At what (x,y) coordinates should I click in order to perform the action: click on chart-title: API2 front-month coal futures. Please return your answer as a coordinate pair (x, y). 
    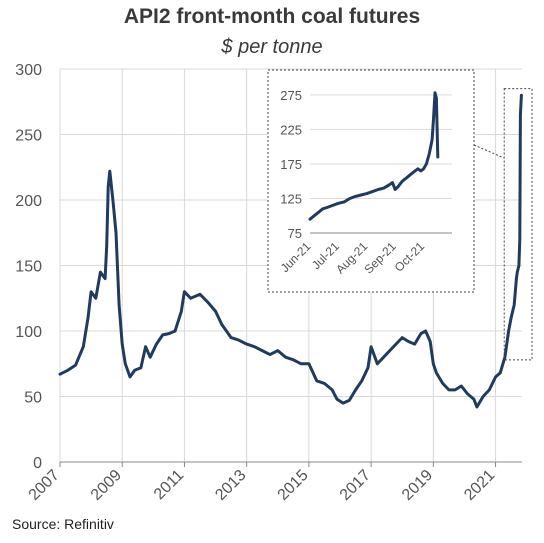
    Looking at the image, I should click on (272, 16).